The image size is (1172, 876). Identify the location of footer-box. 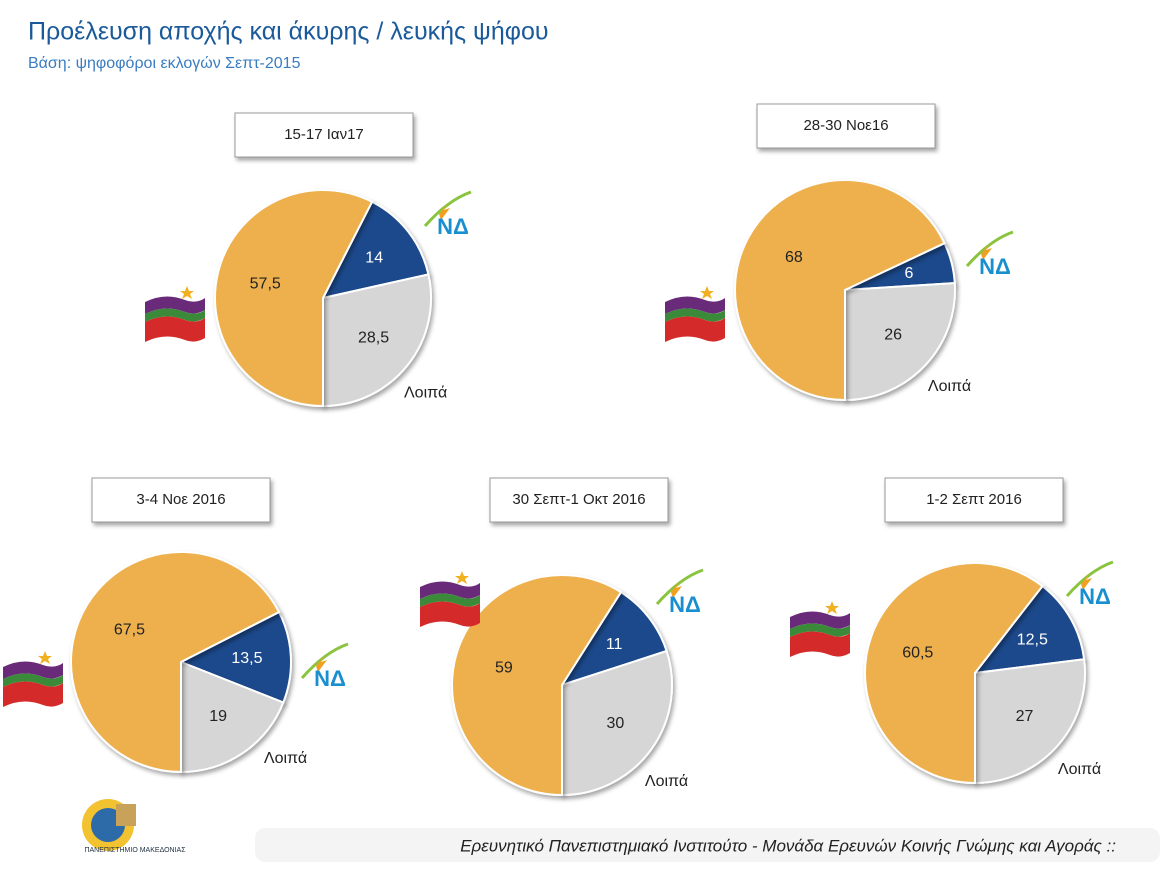
(707, 845).